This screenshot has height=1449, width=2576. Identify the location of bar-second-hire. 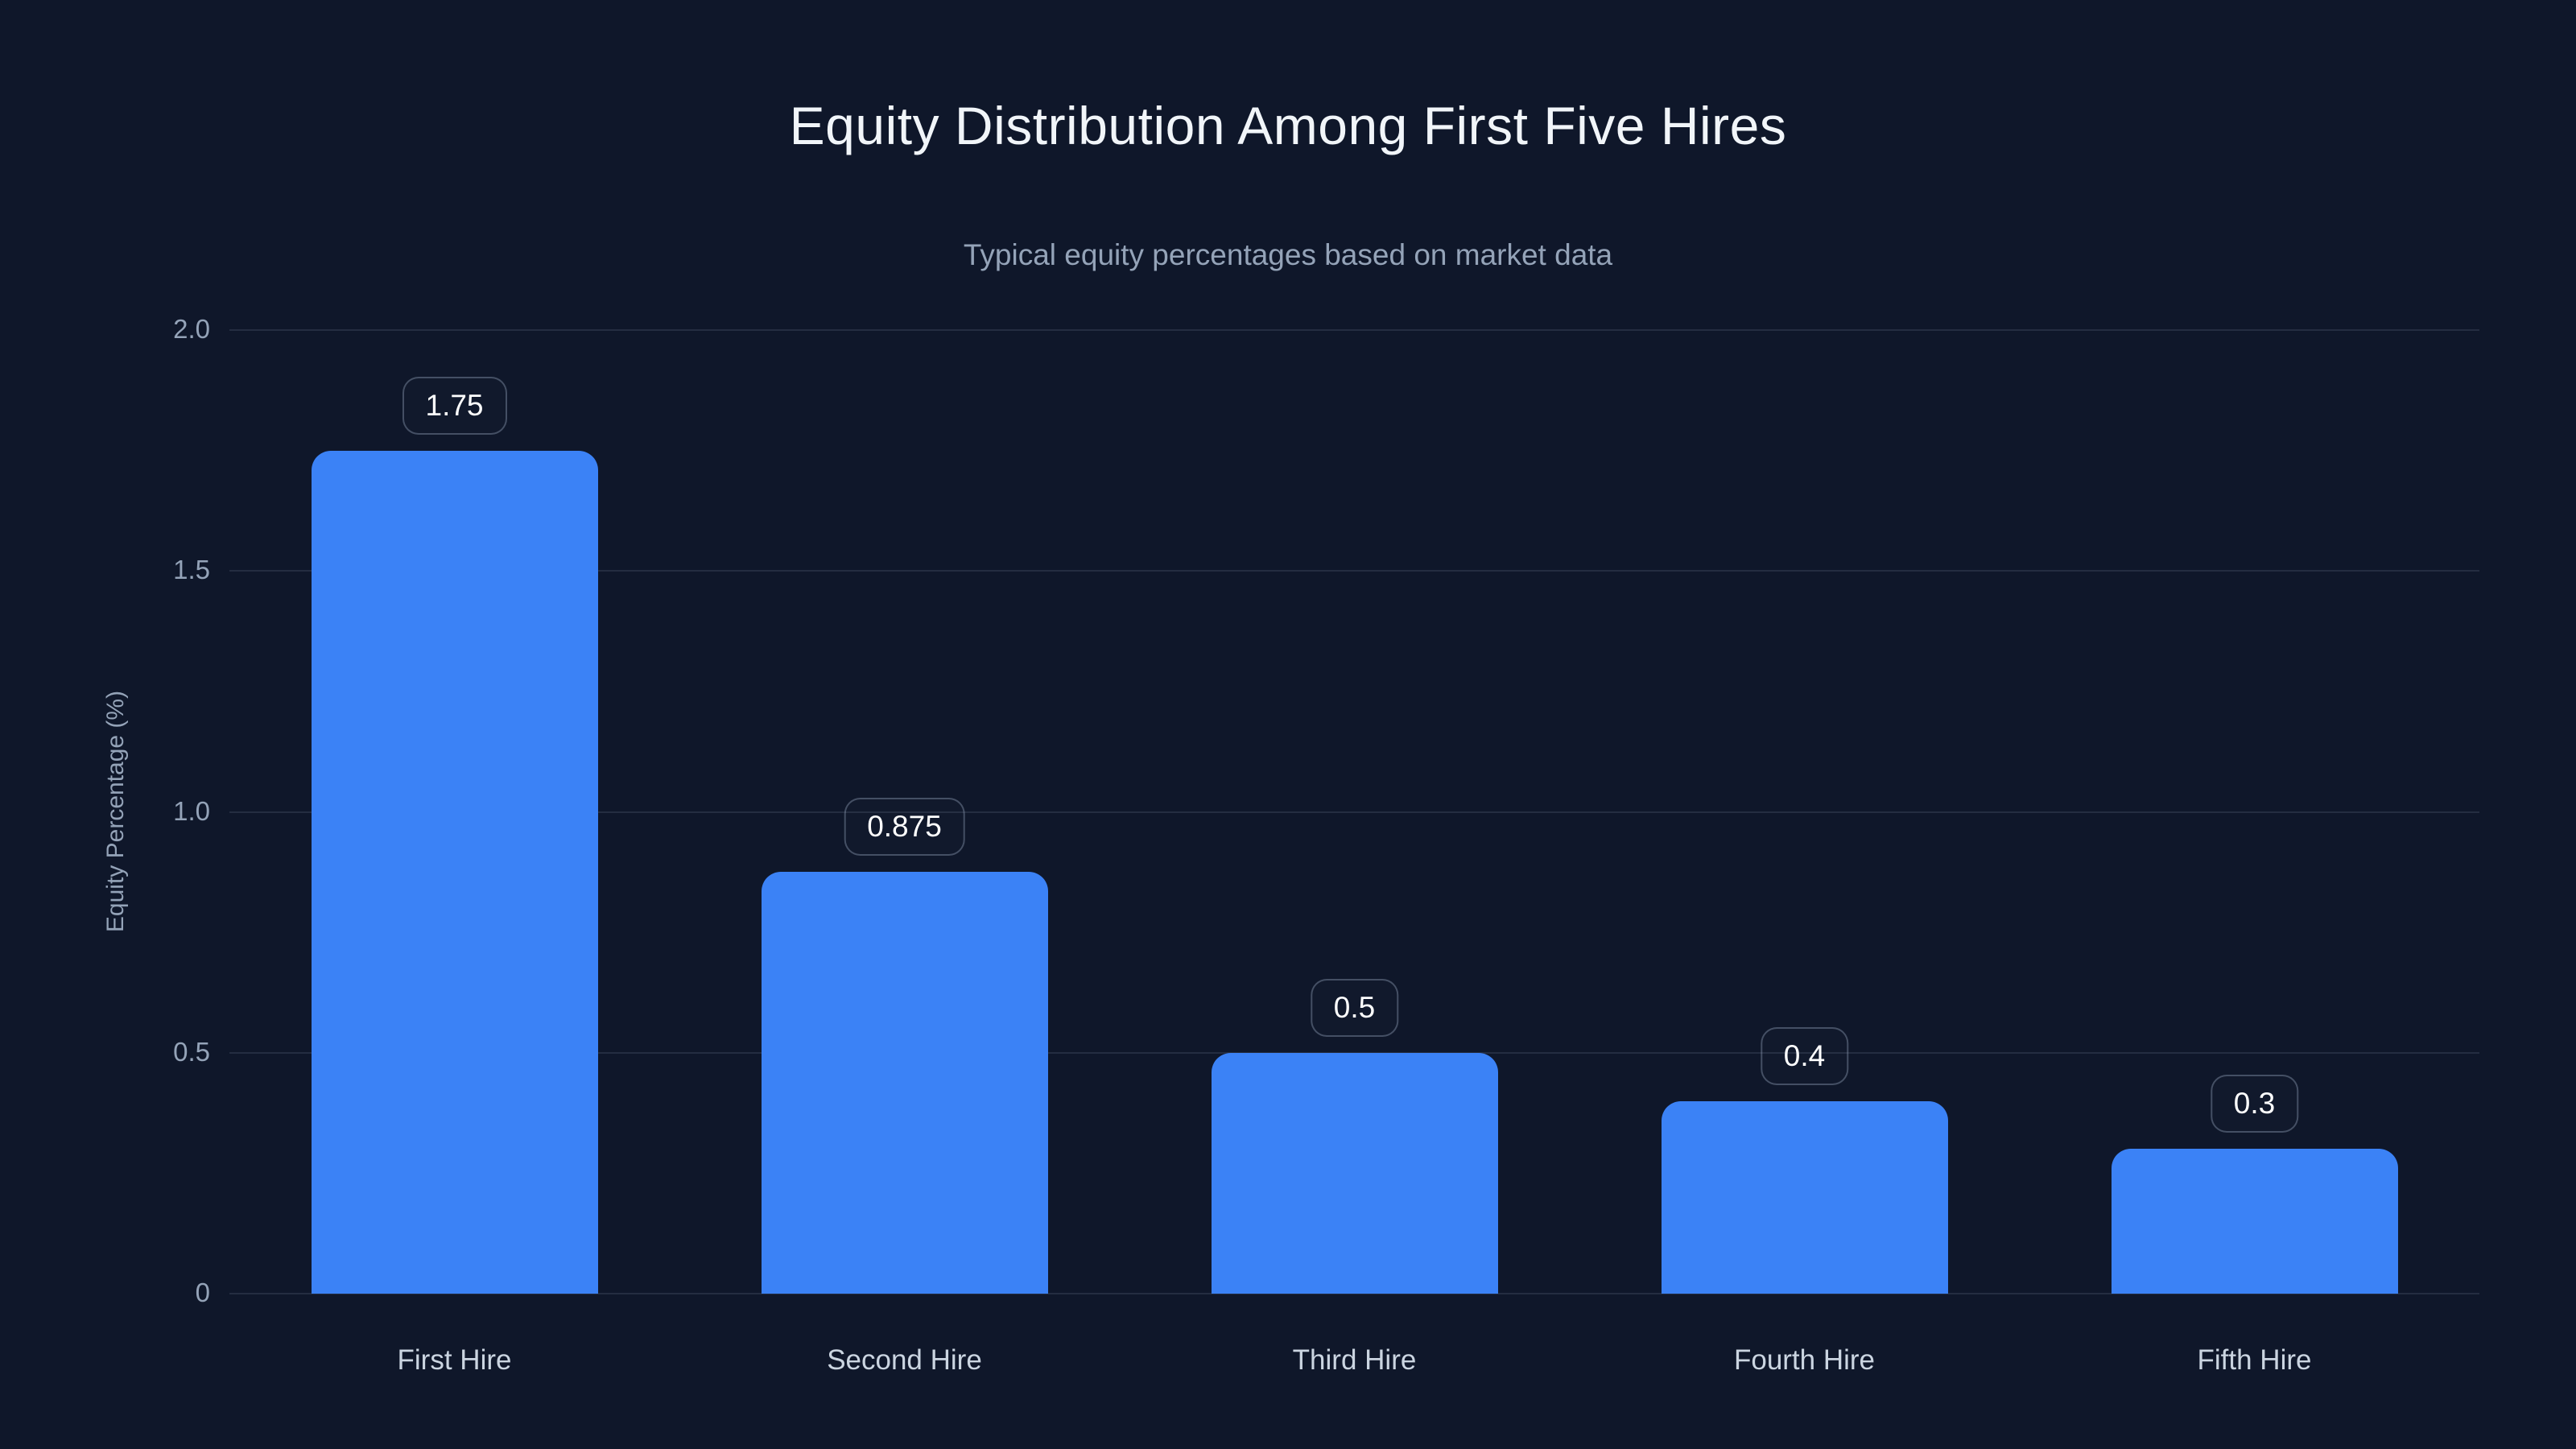
(904, 1083).